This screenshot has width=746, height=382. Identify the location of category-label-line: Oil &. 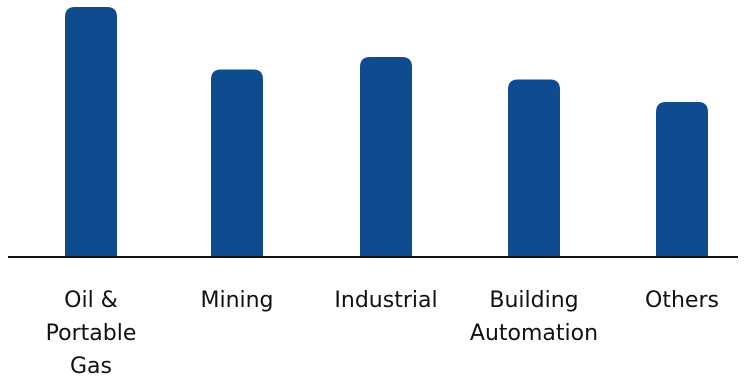
(91, 300).